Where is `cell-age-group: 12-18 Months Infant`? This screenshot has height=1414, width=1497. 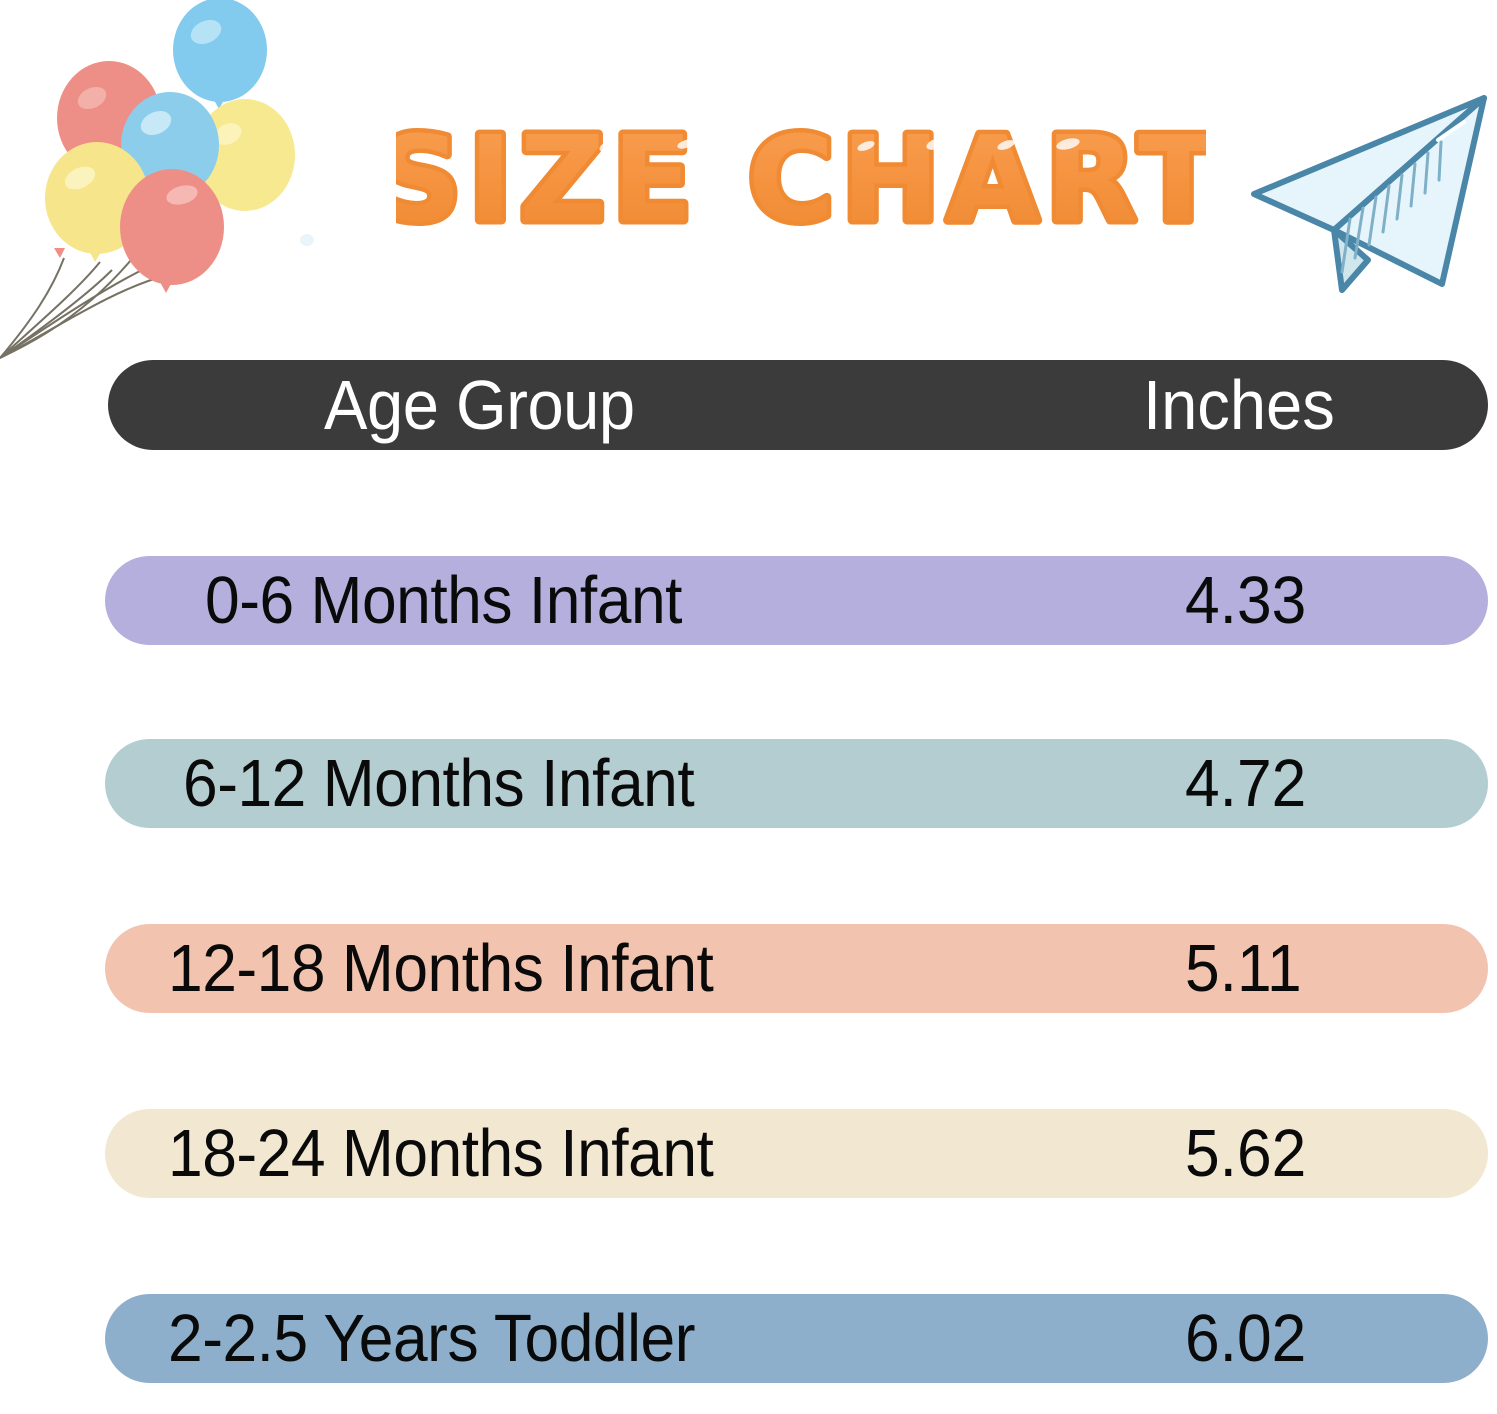 cell-age-group: 12-18 Months Infant is located at coordinates (441, 968).